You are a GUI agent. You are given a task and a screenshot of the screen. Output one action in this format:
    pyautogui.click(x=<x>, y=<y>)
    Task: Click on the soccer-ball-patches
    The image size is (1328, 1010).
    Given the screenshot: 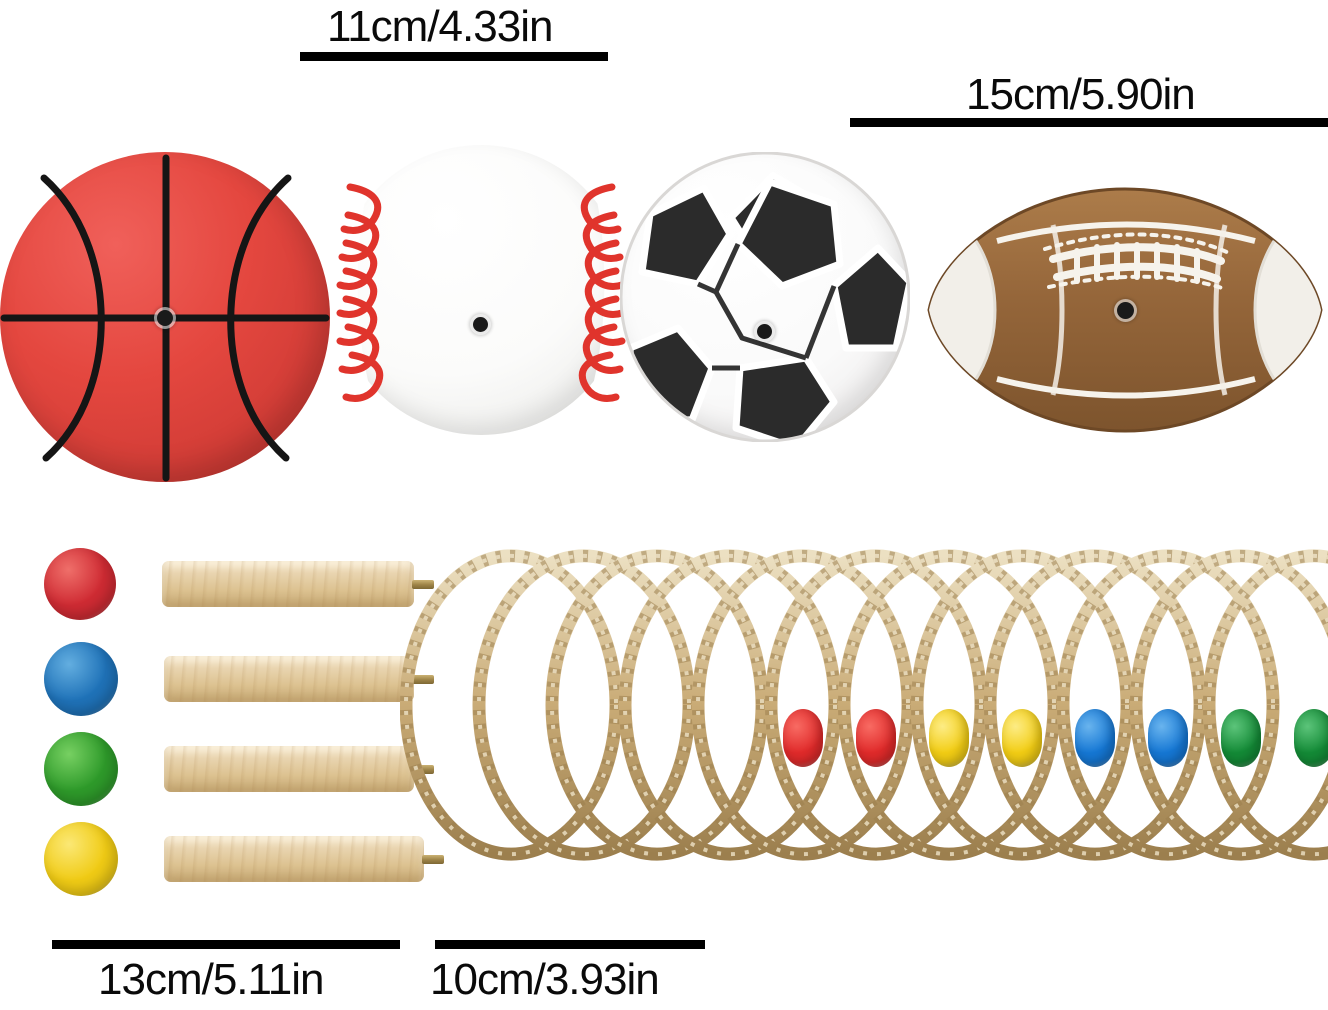 What is the action you would take?
    pyautogui.click(x=765, y=297)
    